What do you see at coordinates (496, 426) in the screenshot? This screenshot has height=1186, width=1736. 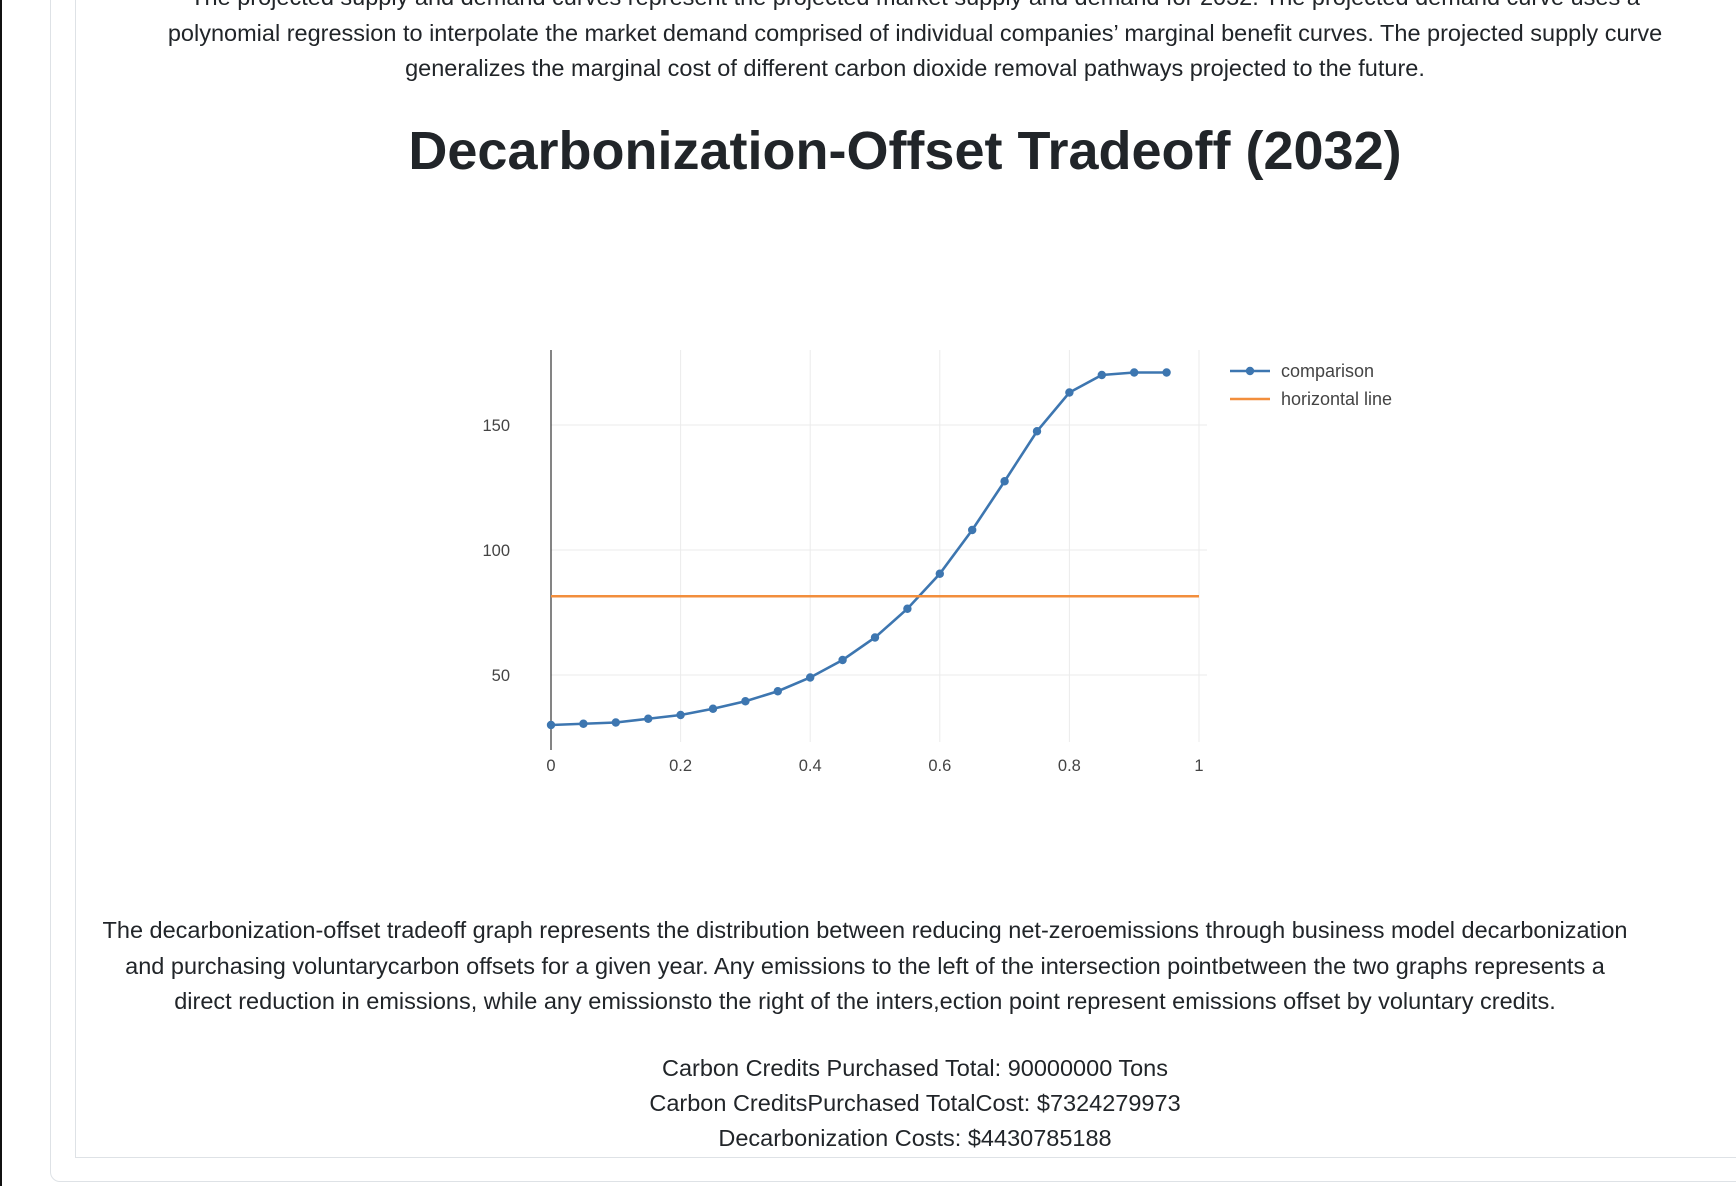 I see `y-tick-label: 150` at bounding box center [496, 426].